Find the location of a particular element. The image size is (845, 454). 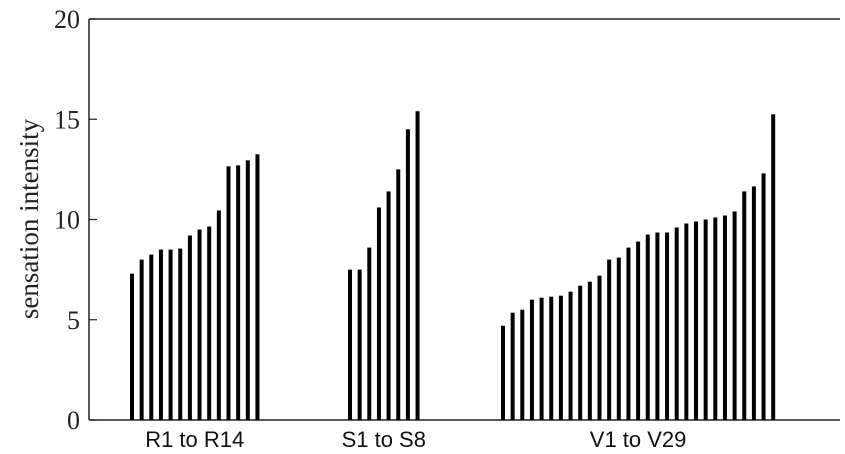

y-tick-label: 5 is located at coordinates (73, 320).